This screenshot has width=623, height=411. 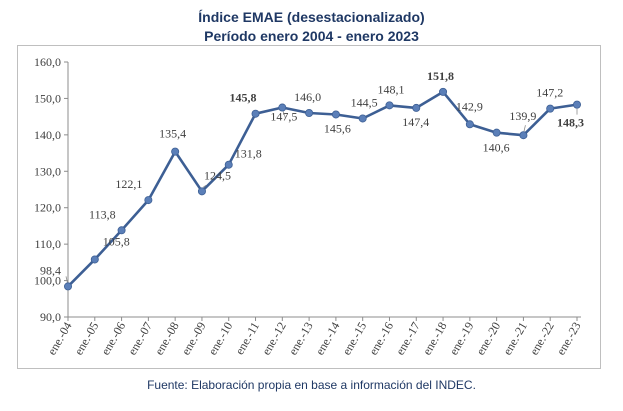 I want to click on x-tick-label: ene.-04, so click(x=60, y=339).